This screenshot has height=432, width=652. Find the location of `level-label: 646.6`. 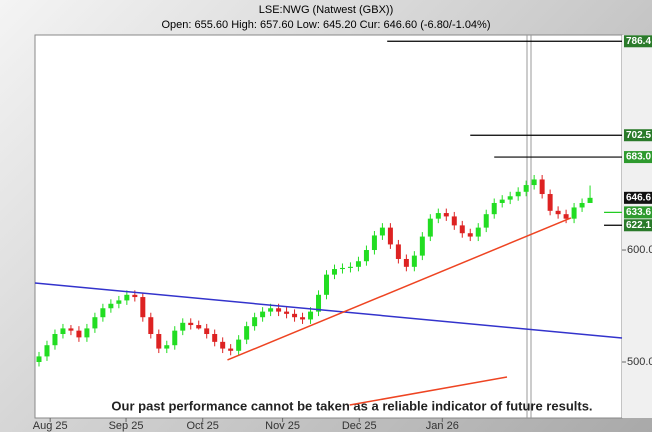

level-label: 646.6 is located at coordinates (638, 197).